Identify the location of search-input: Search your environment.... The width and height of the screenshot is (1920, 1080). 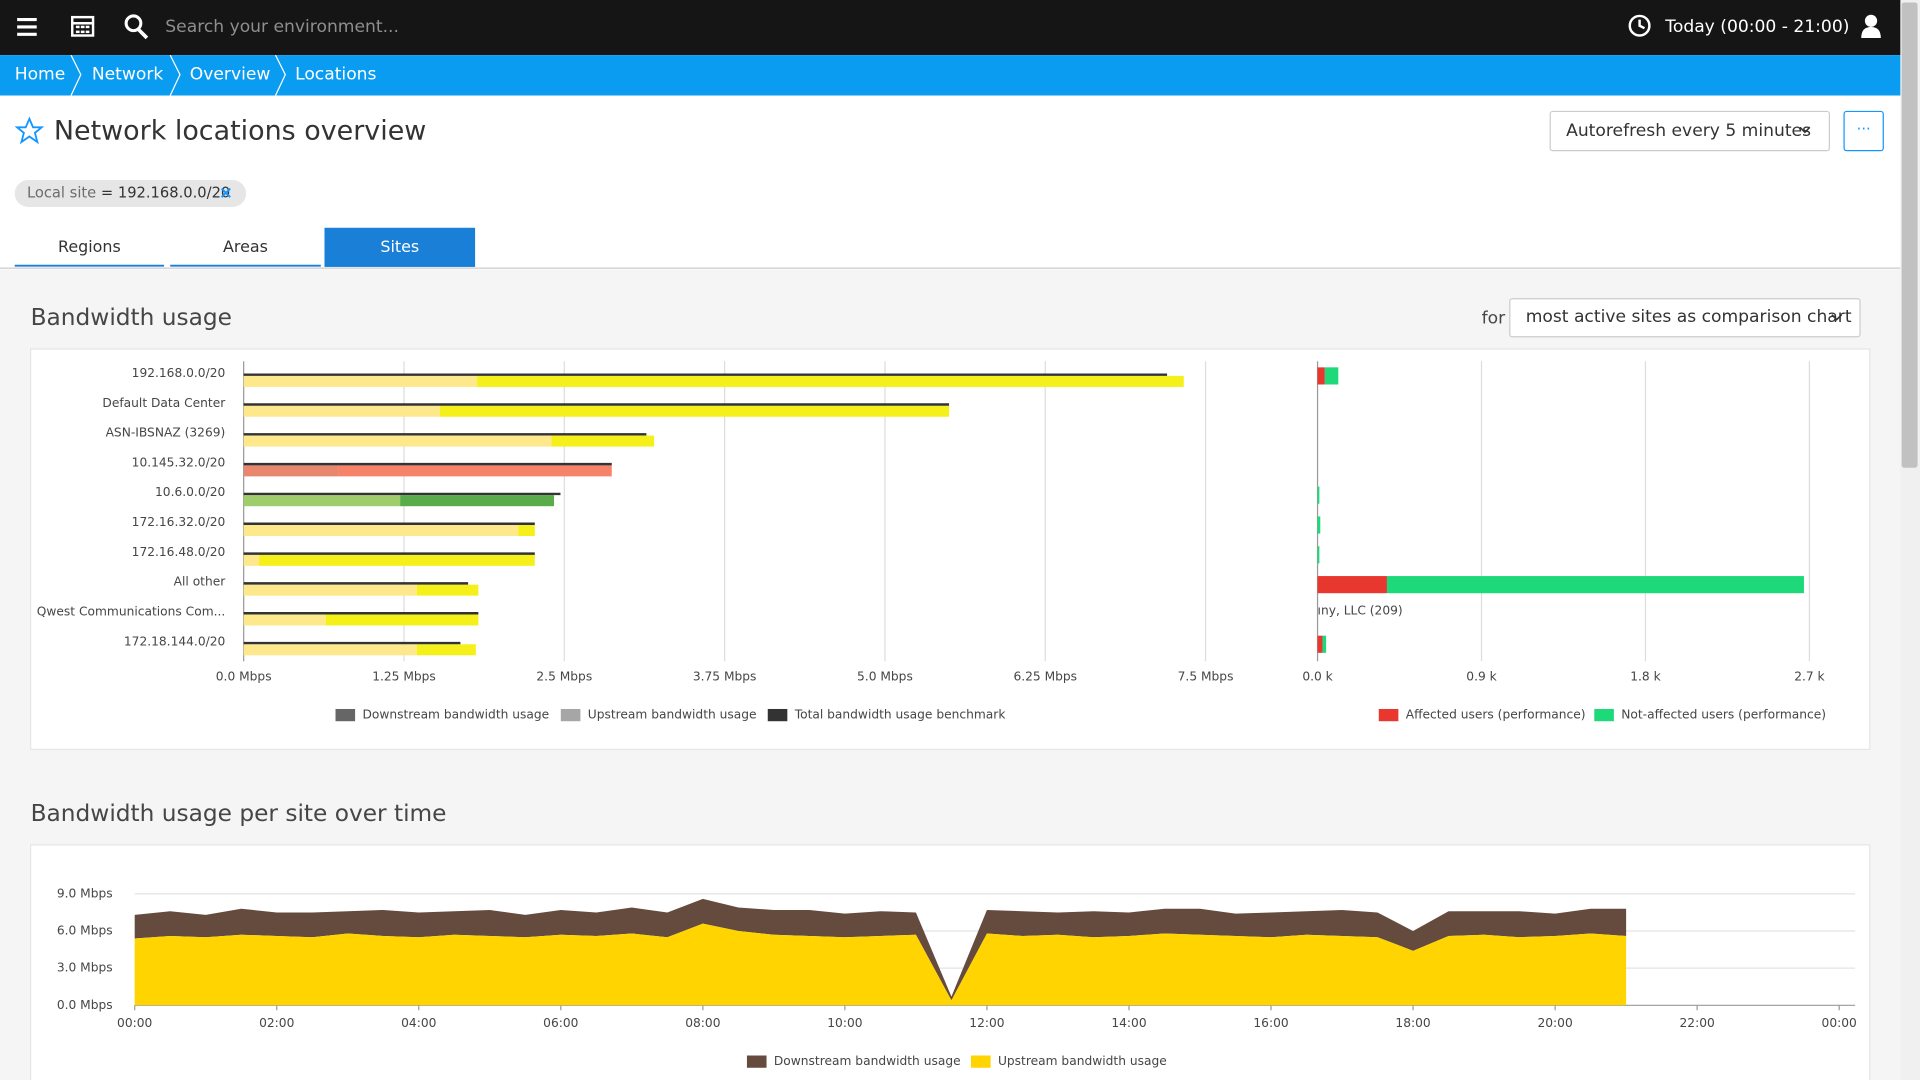
(282, 27).